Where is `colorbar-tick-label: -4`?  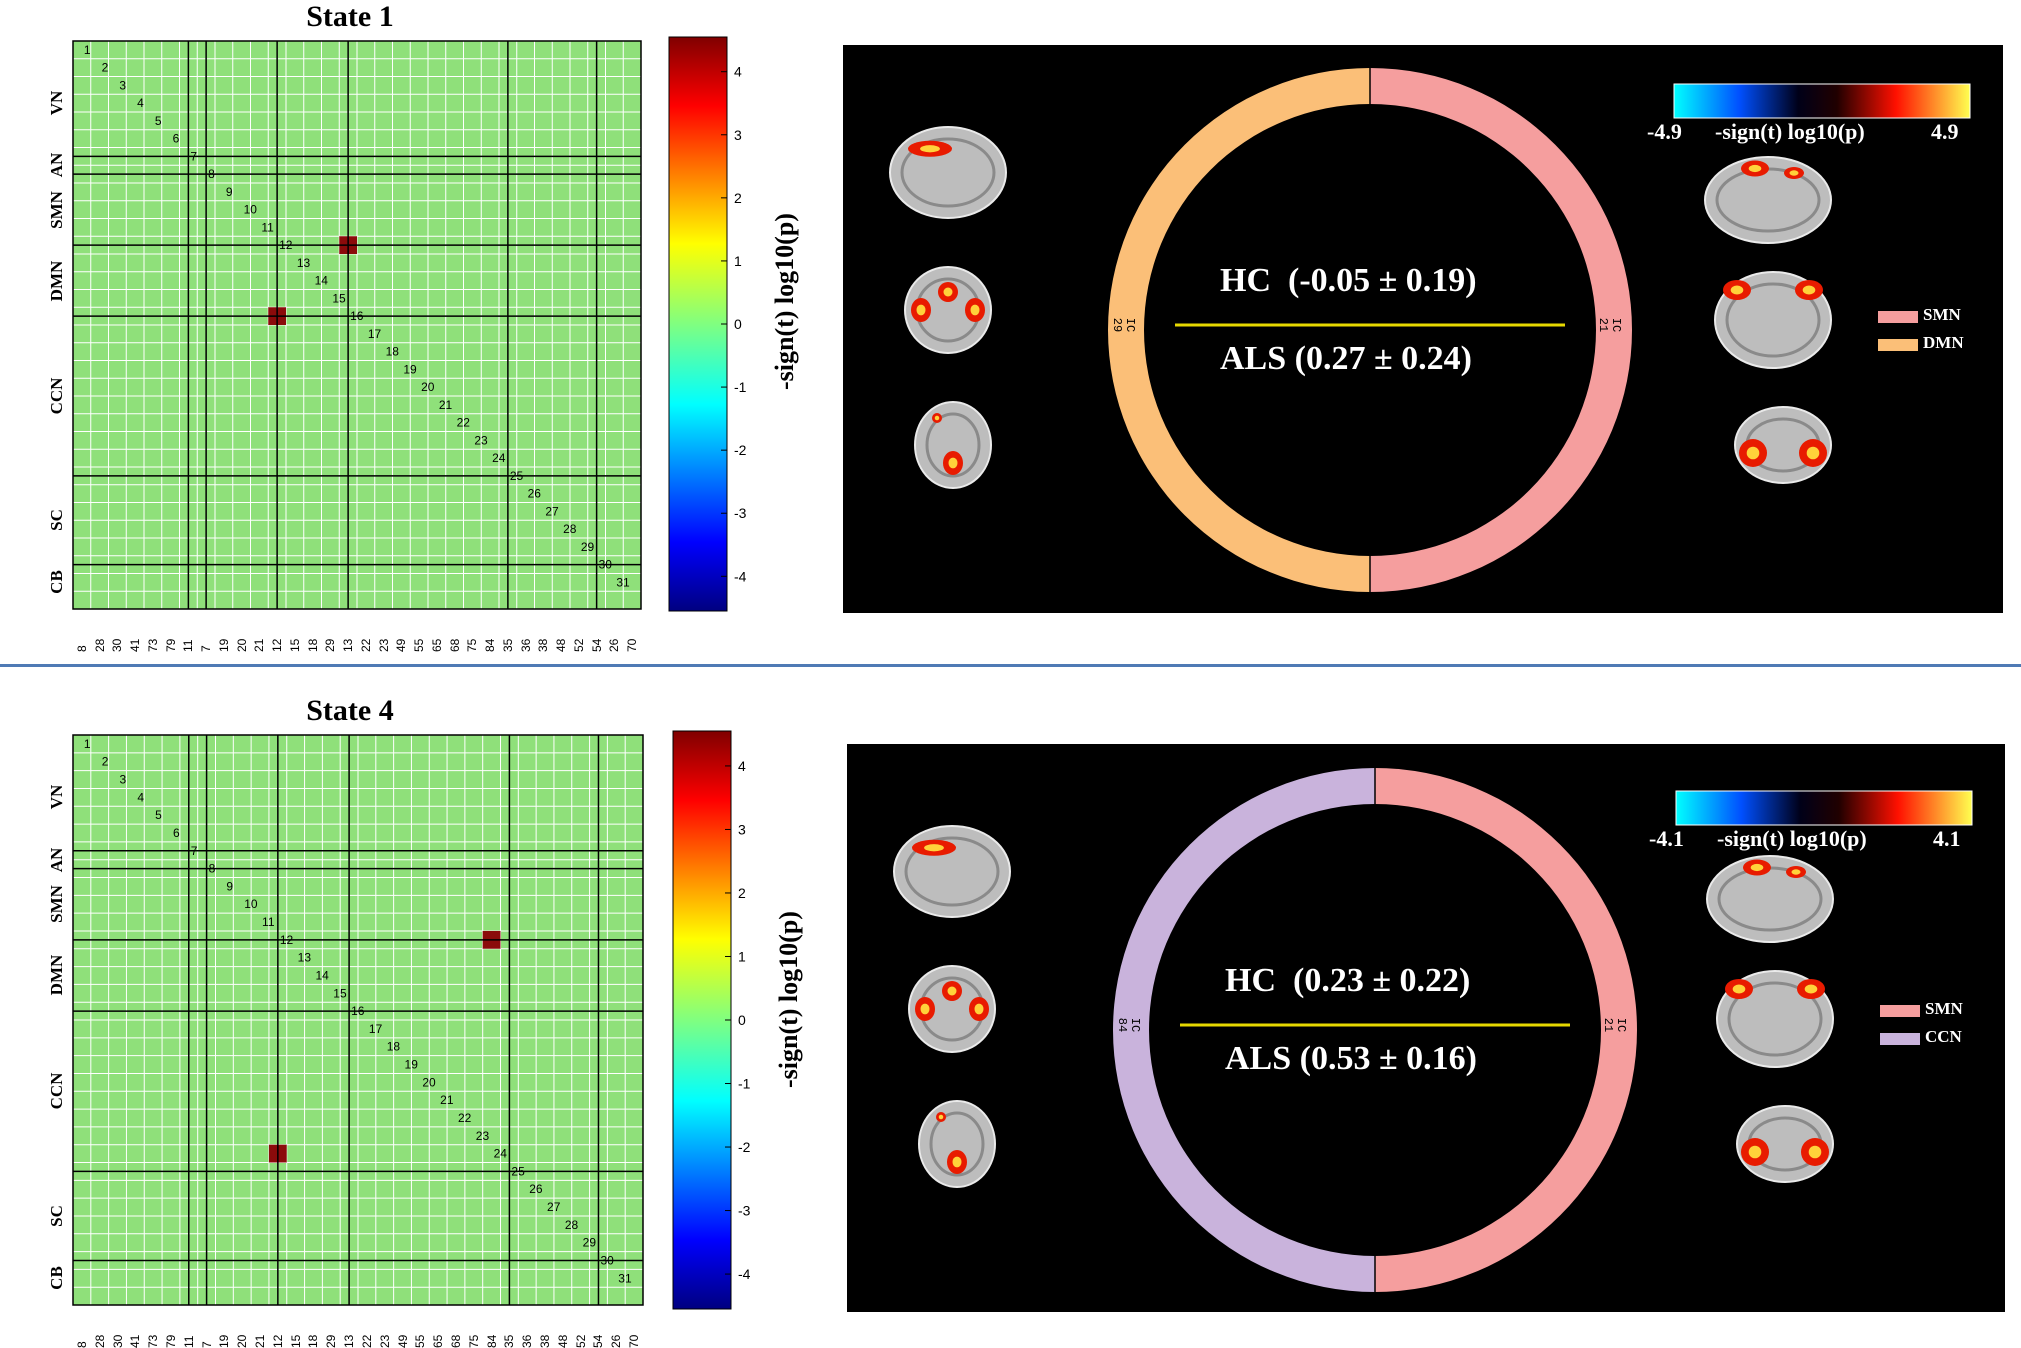 colorbar-tick-label: -4 is located at coordinates (744, 1274).